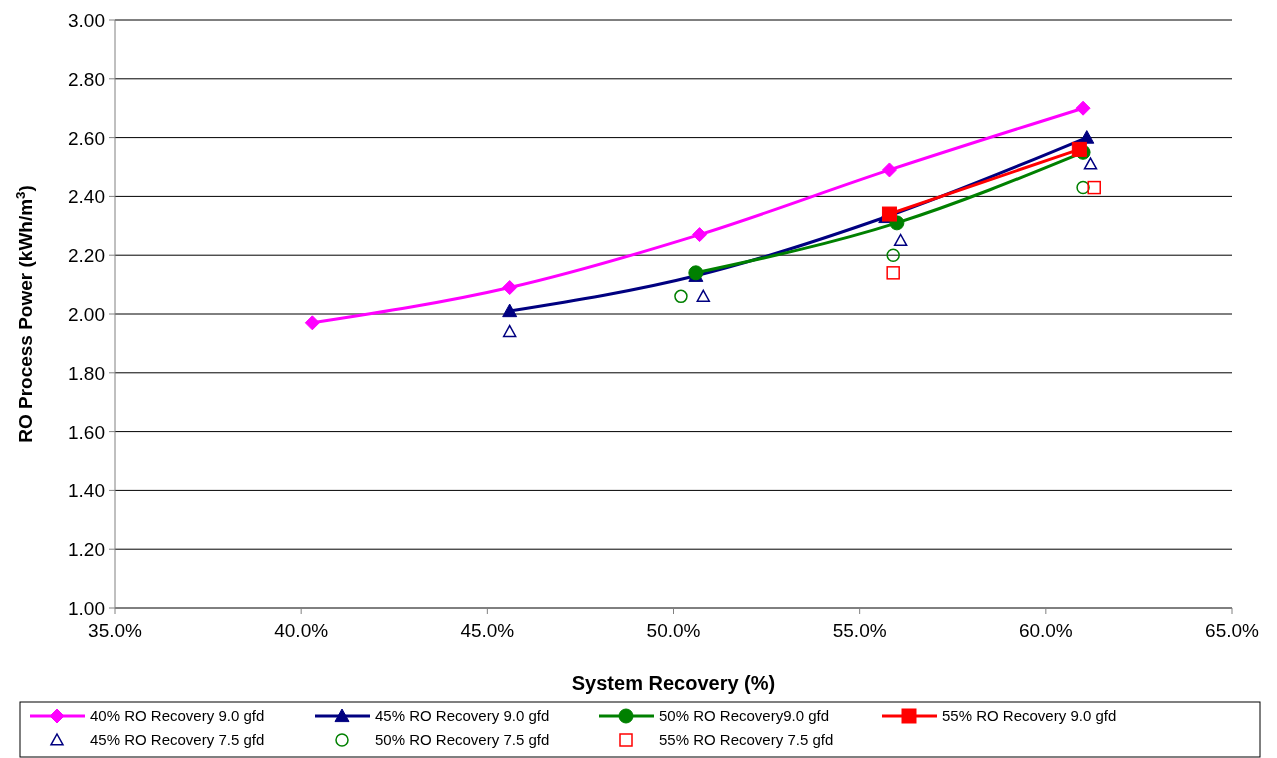 The height and width of the screenshot is (758, 1277). What do you see at coordinates (86, 79) in the screenshot?
I see `y-tick-label: 2.80` at bounding box center [86, 79].